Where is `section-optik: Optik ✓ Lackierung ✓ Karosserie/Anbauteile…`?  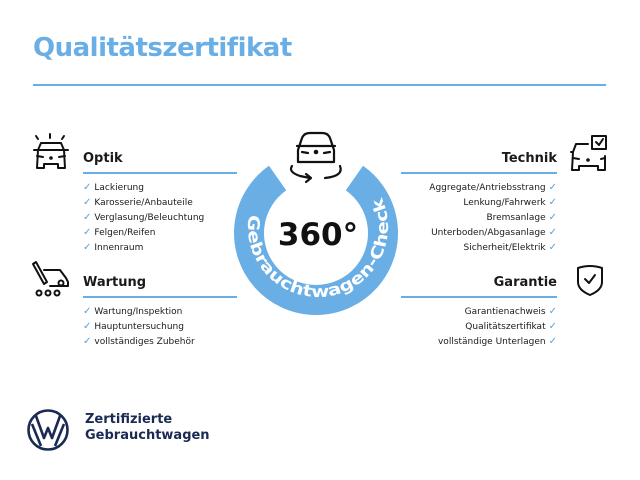
section-optik: Optik ✓ Lackierung ✓ Karosserie/Anbauteile… is located at coordinates (160, 202).